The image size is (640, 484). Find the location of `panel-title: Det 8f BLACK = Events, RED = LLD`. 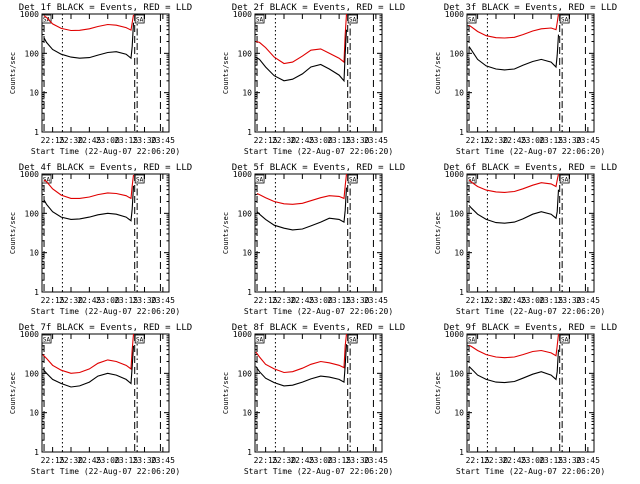

panel-title: Det 8f BLACK = Events, RED = LLD is located at coordinates (318, 328).